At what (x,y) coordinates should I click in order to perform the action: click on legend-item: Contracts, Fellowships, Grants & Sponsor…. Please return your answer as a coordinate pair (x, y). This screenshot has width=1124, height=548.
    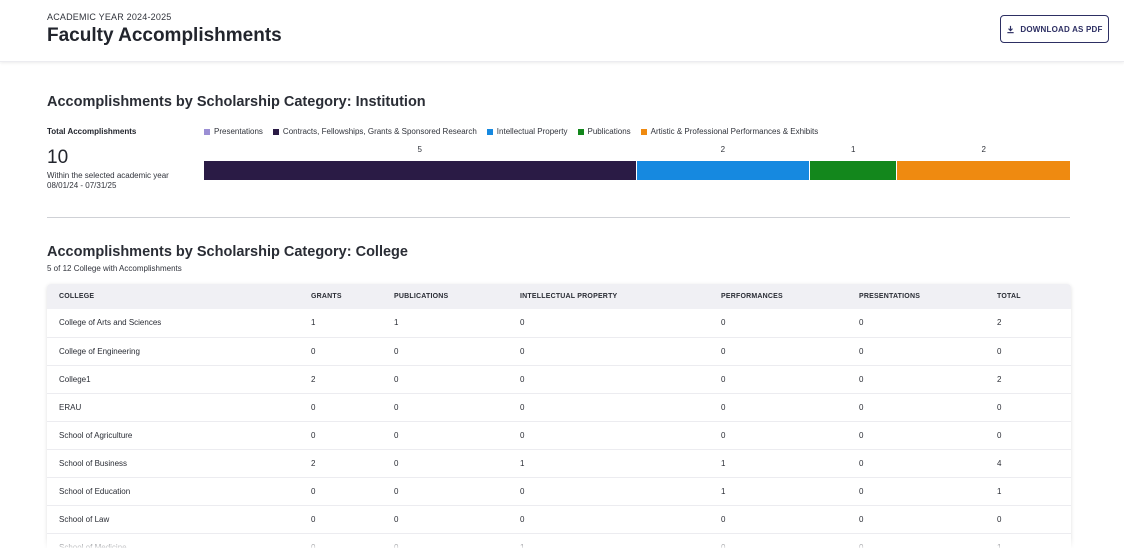
    Looking at the image, I should click on (374, 131).